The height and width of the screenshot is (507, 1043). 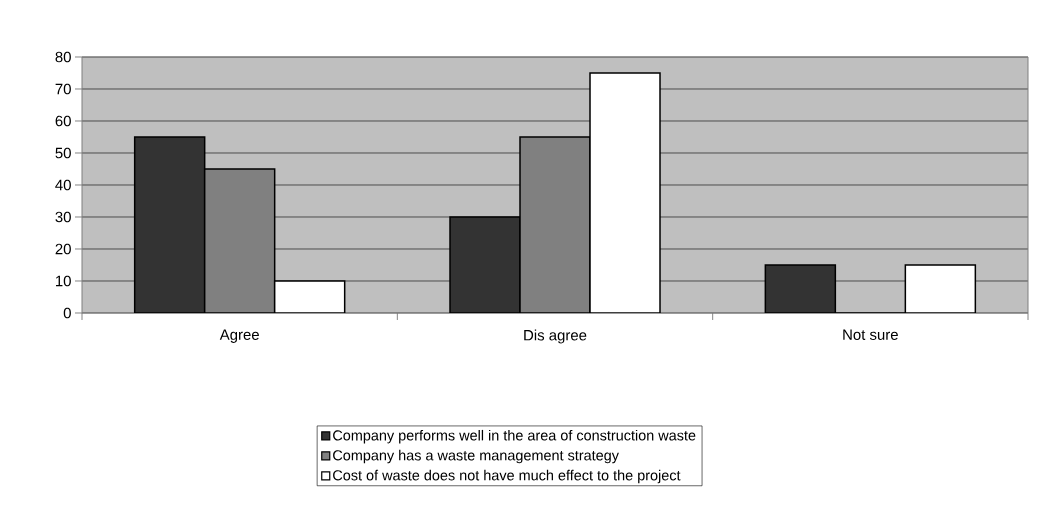 What do you see at coordinates (67, 313) in the screenshot?
I see `y-tick-label: 0` at bounding box center [67, 313].